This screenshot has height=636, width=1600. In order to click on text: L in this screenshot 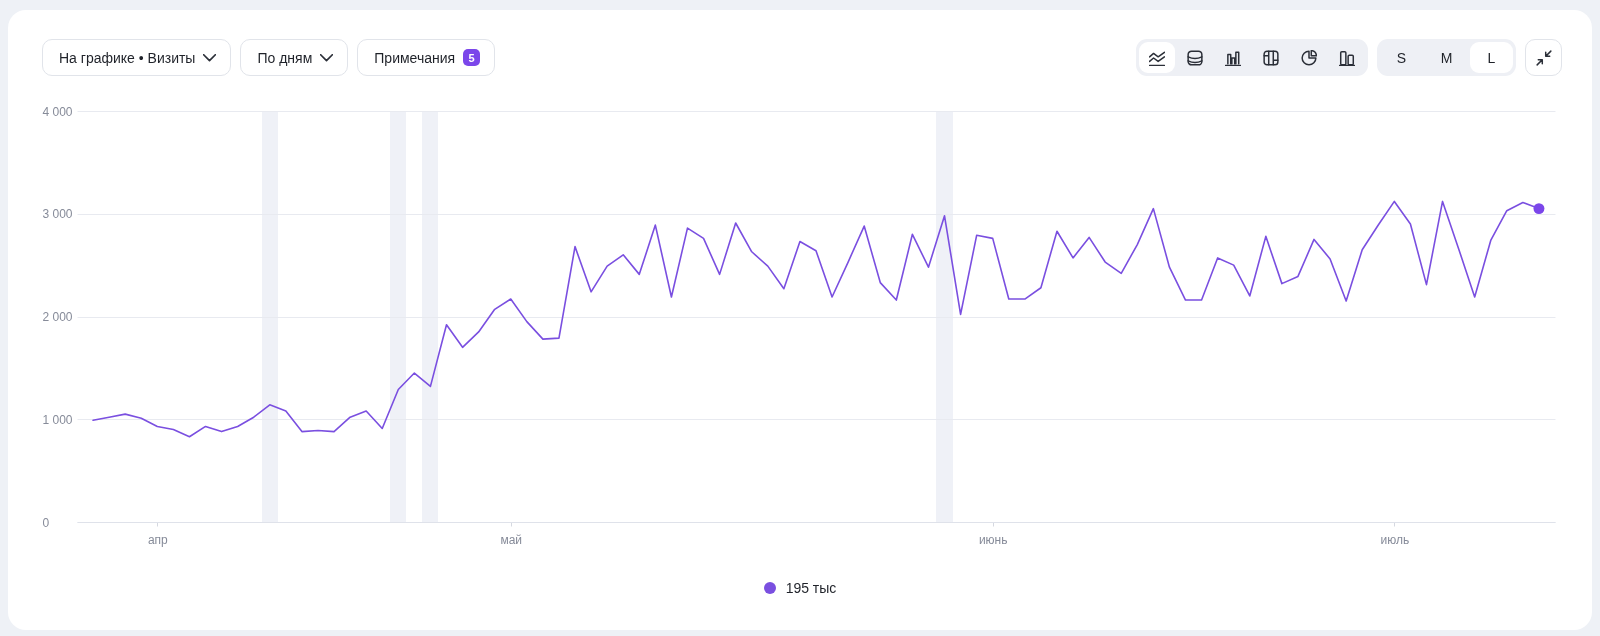, I will do `click(1491, 57)`.